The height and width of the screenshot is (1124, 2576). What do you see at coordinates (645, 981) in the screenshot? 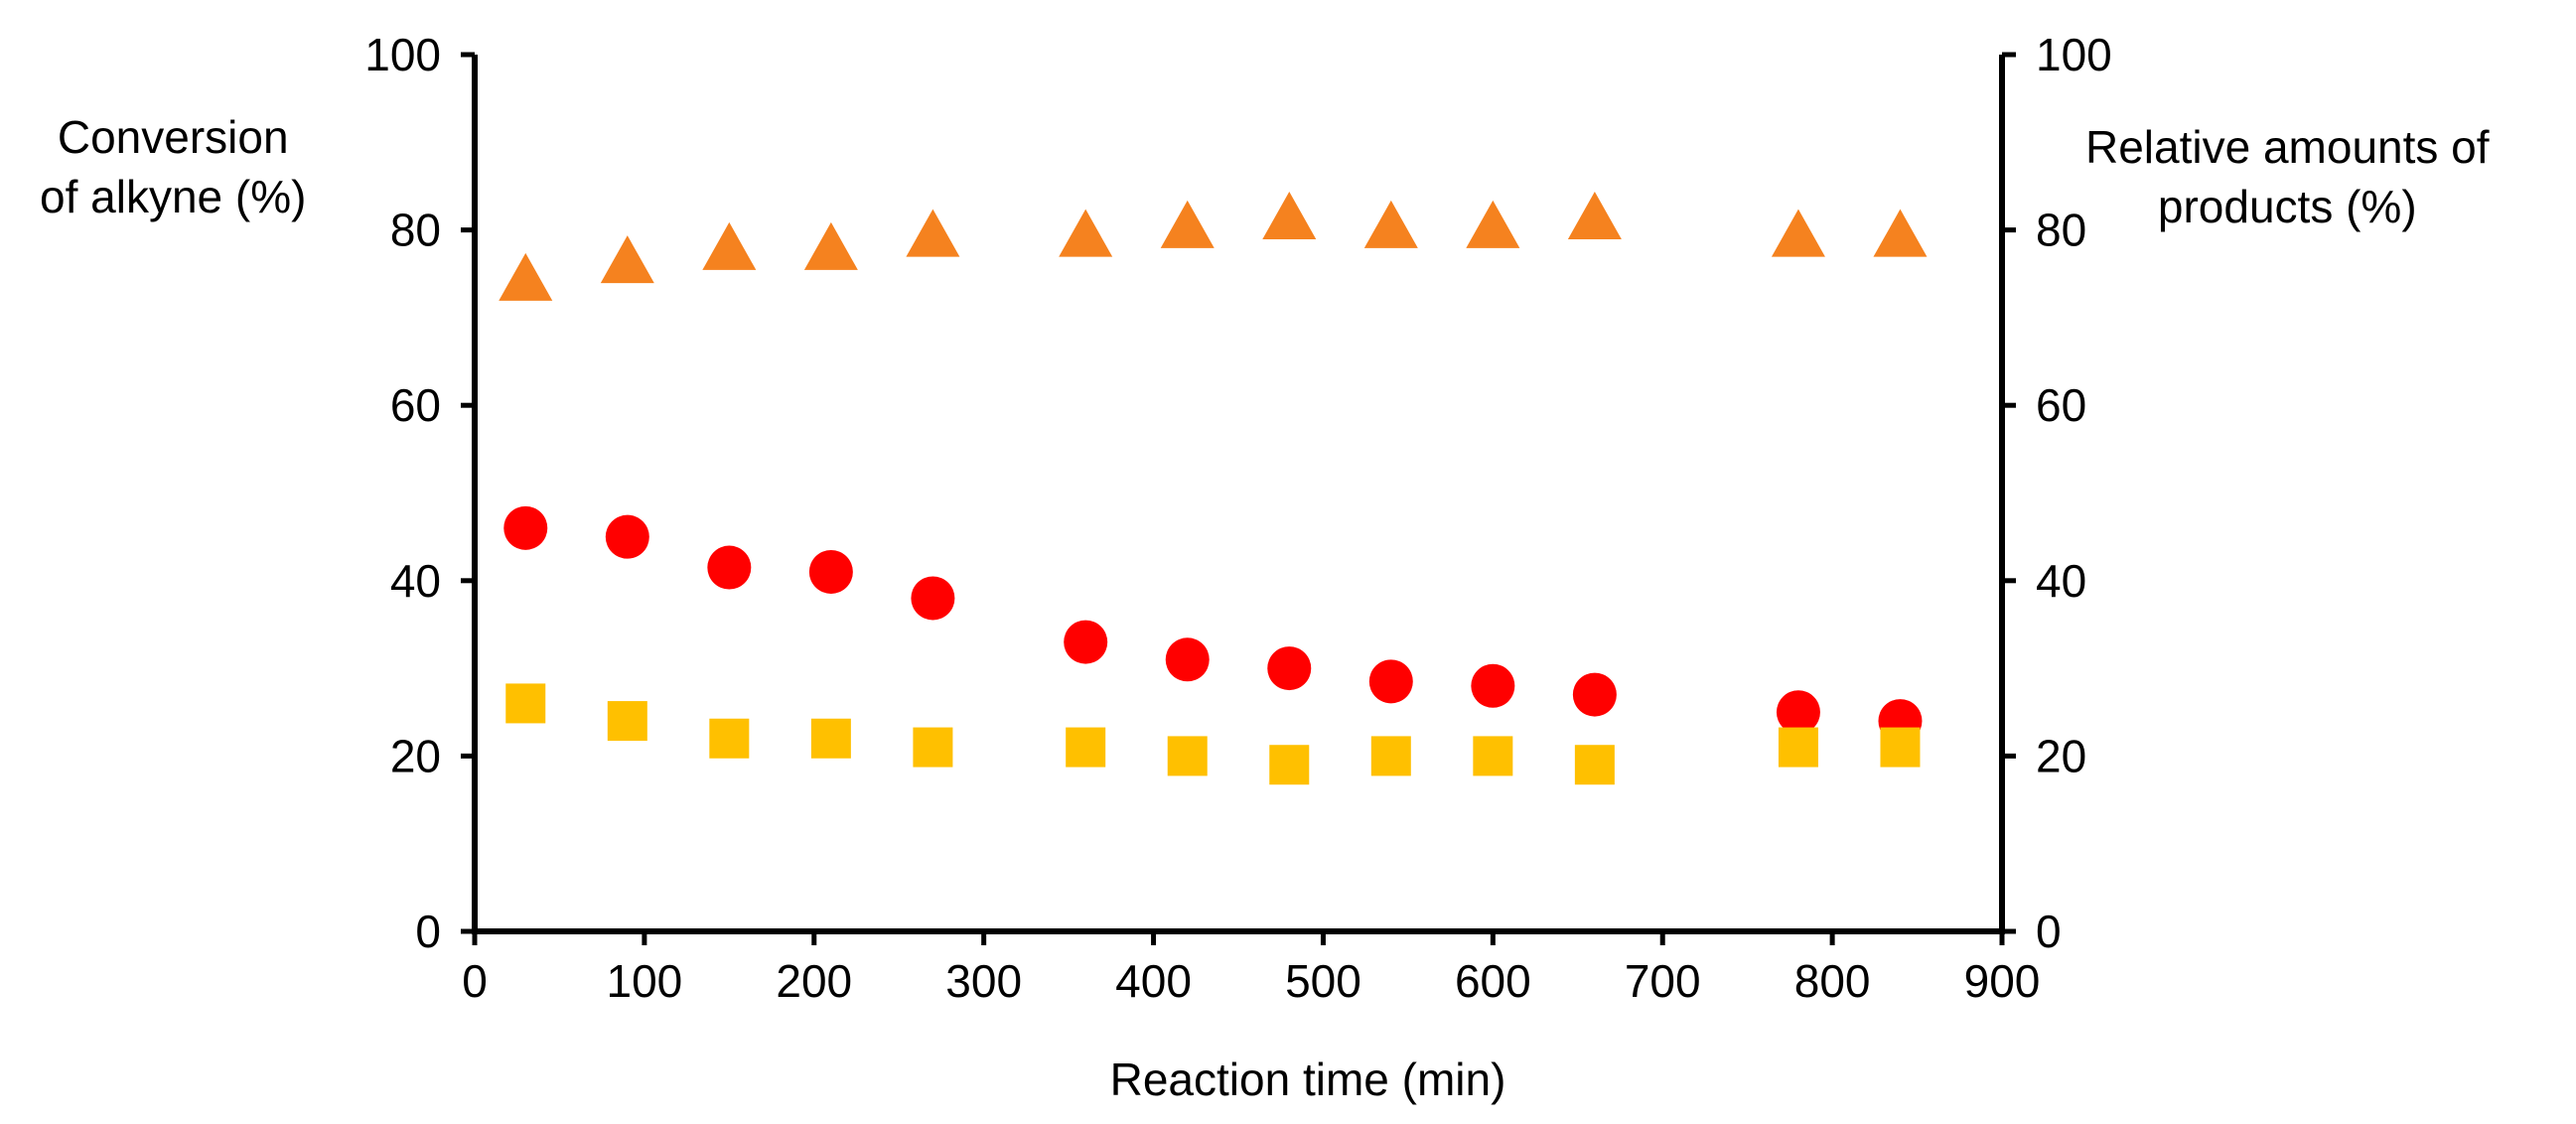
I see `x-tick-label: 100` at bounding box center [645, 981].